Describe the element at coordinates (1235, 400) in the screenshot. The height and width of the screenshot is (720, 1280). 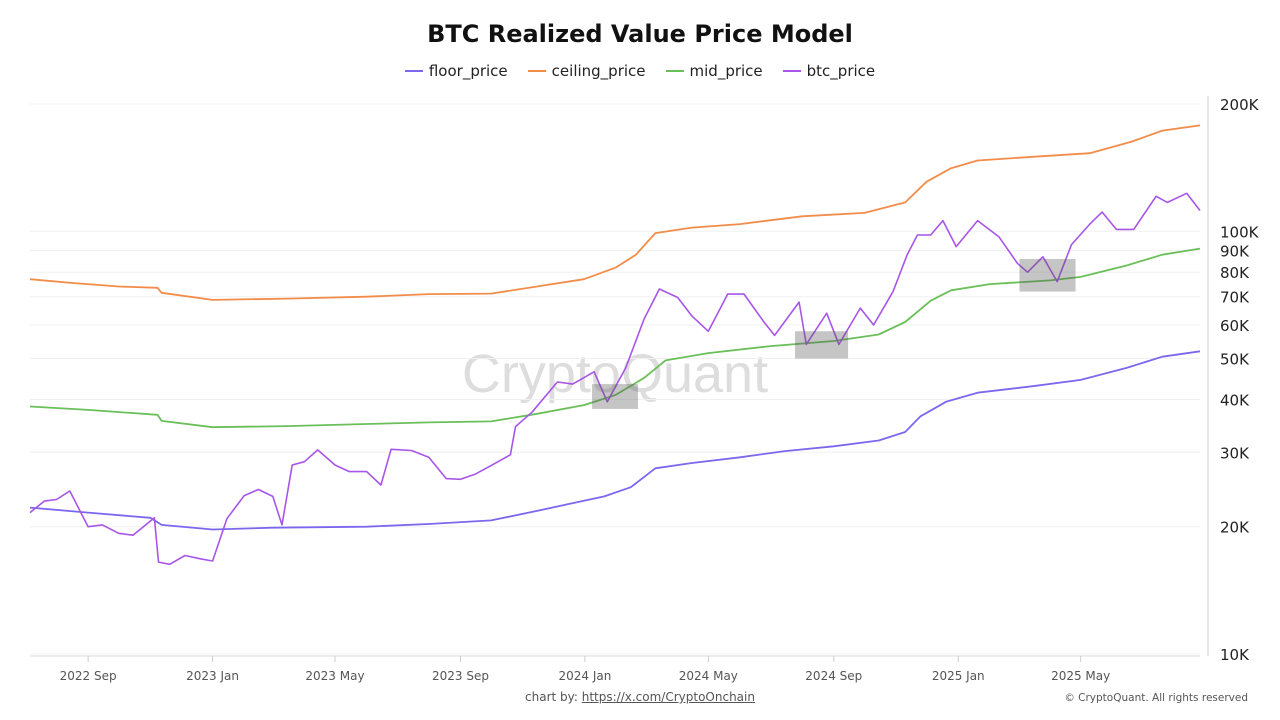
I see `y-tick-label: 40K` at that location.